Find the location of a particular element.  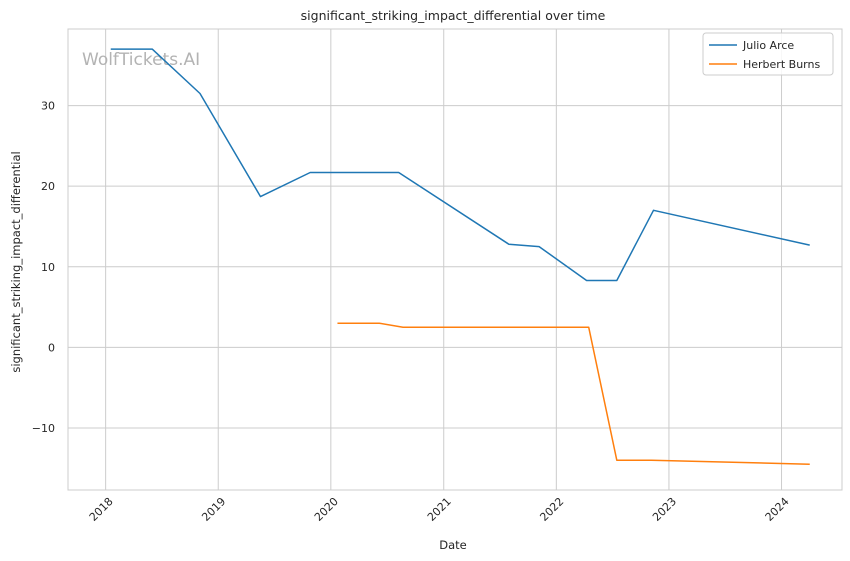

legend-label: Herbert Burns is located at coordinates (781, 64).